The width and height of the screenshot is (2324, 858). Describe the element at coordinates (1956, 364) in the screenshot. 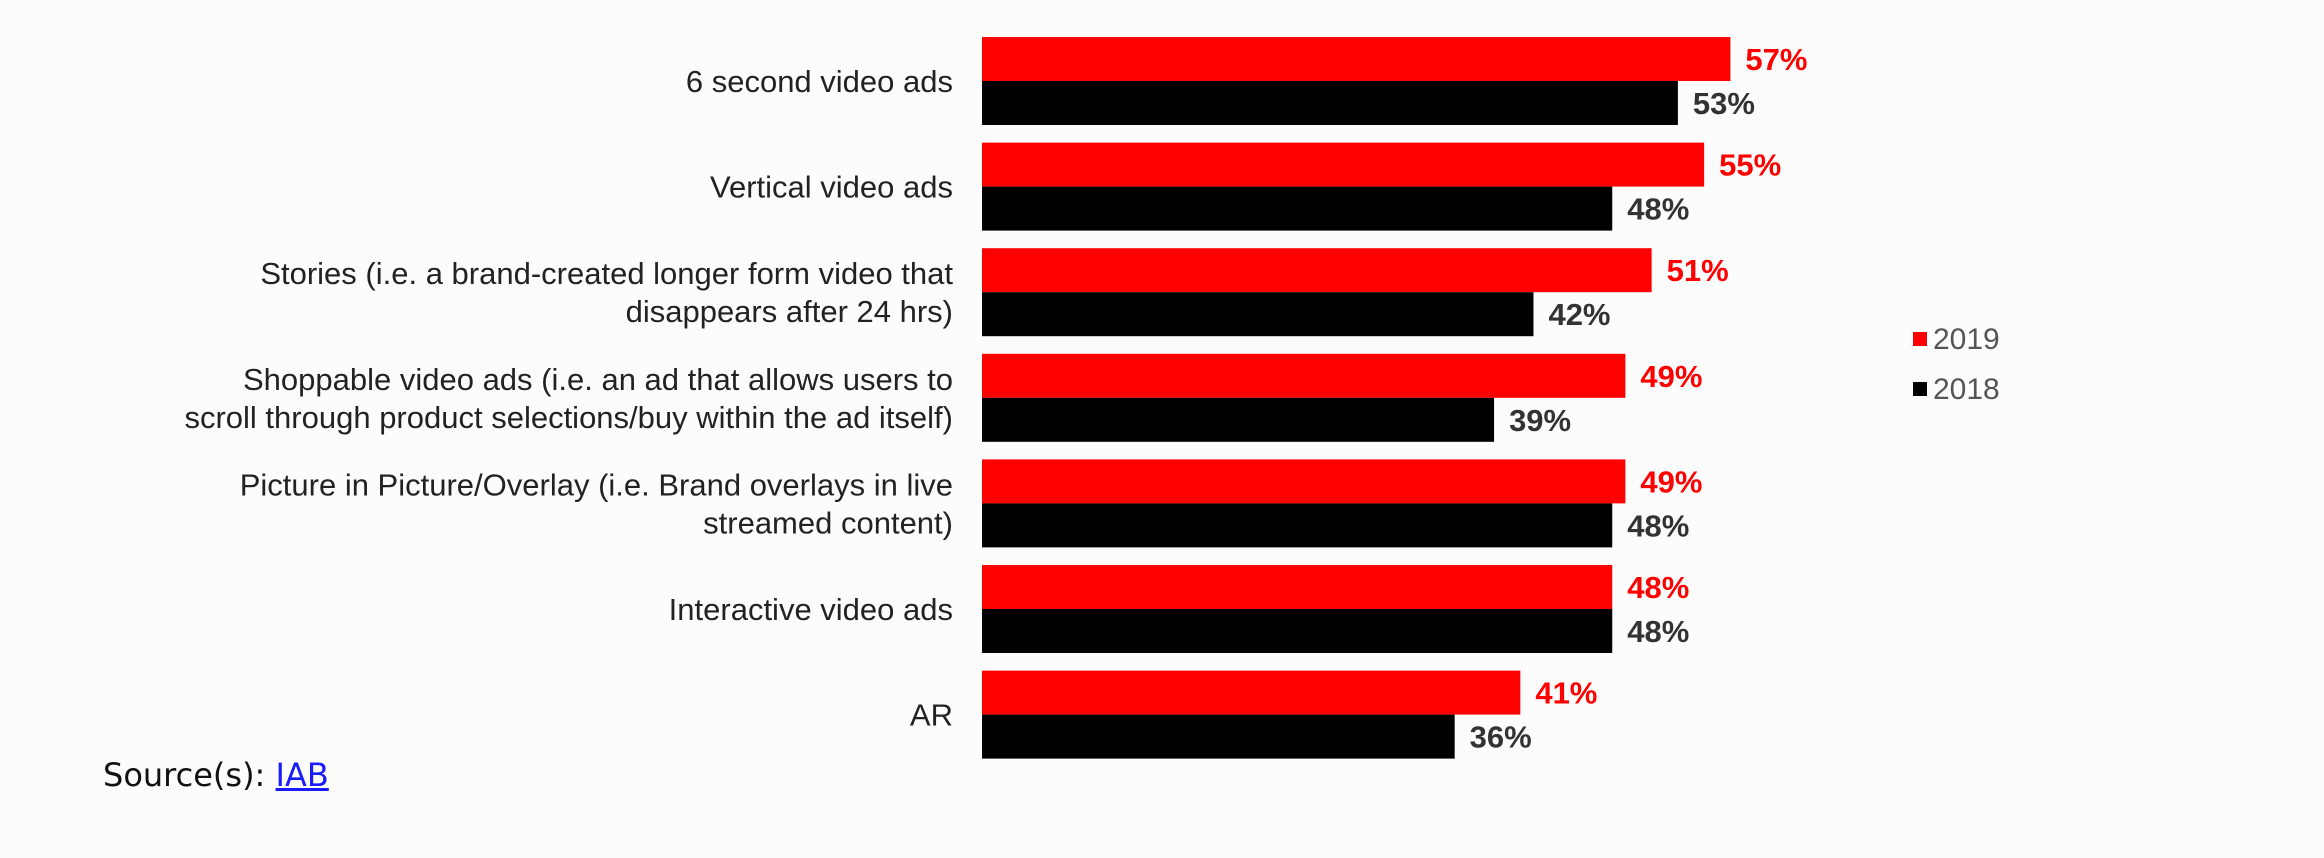

I see `legend: 2019 2018` at that location.